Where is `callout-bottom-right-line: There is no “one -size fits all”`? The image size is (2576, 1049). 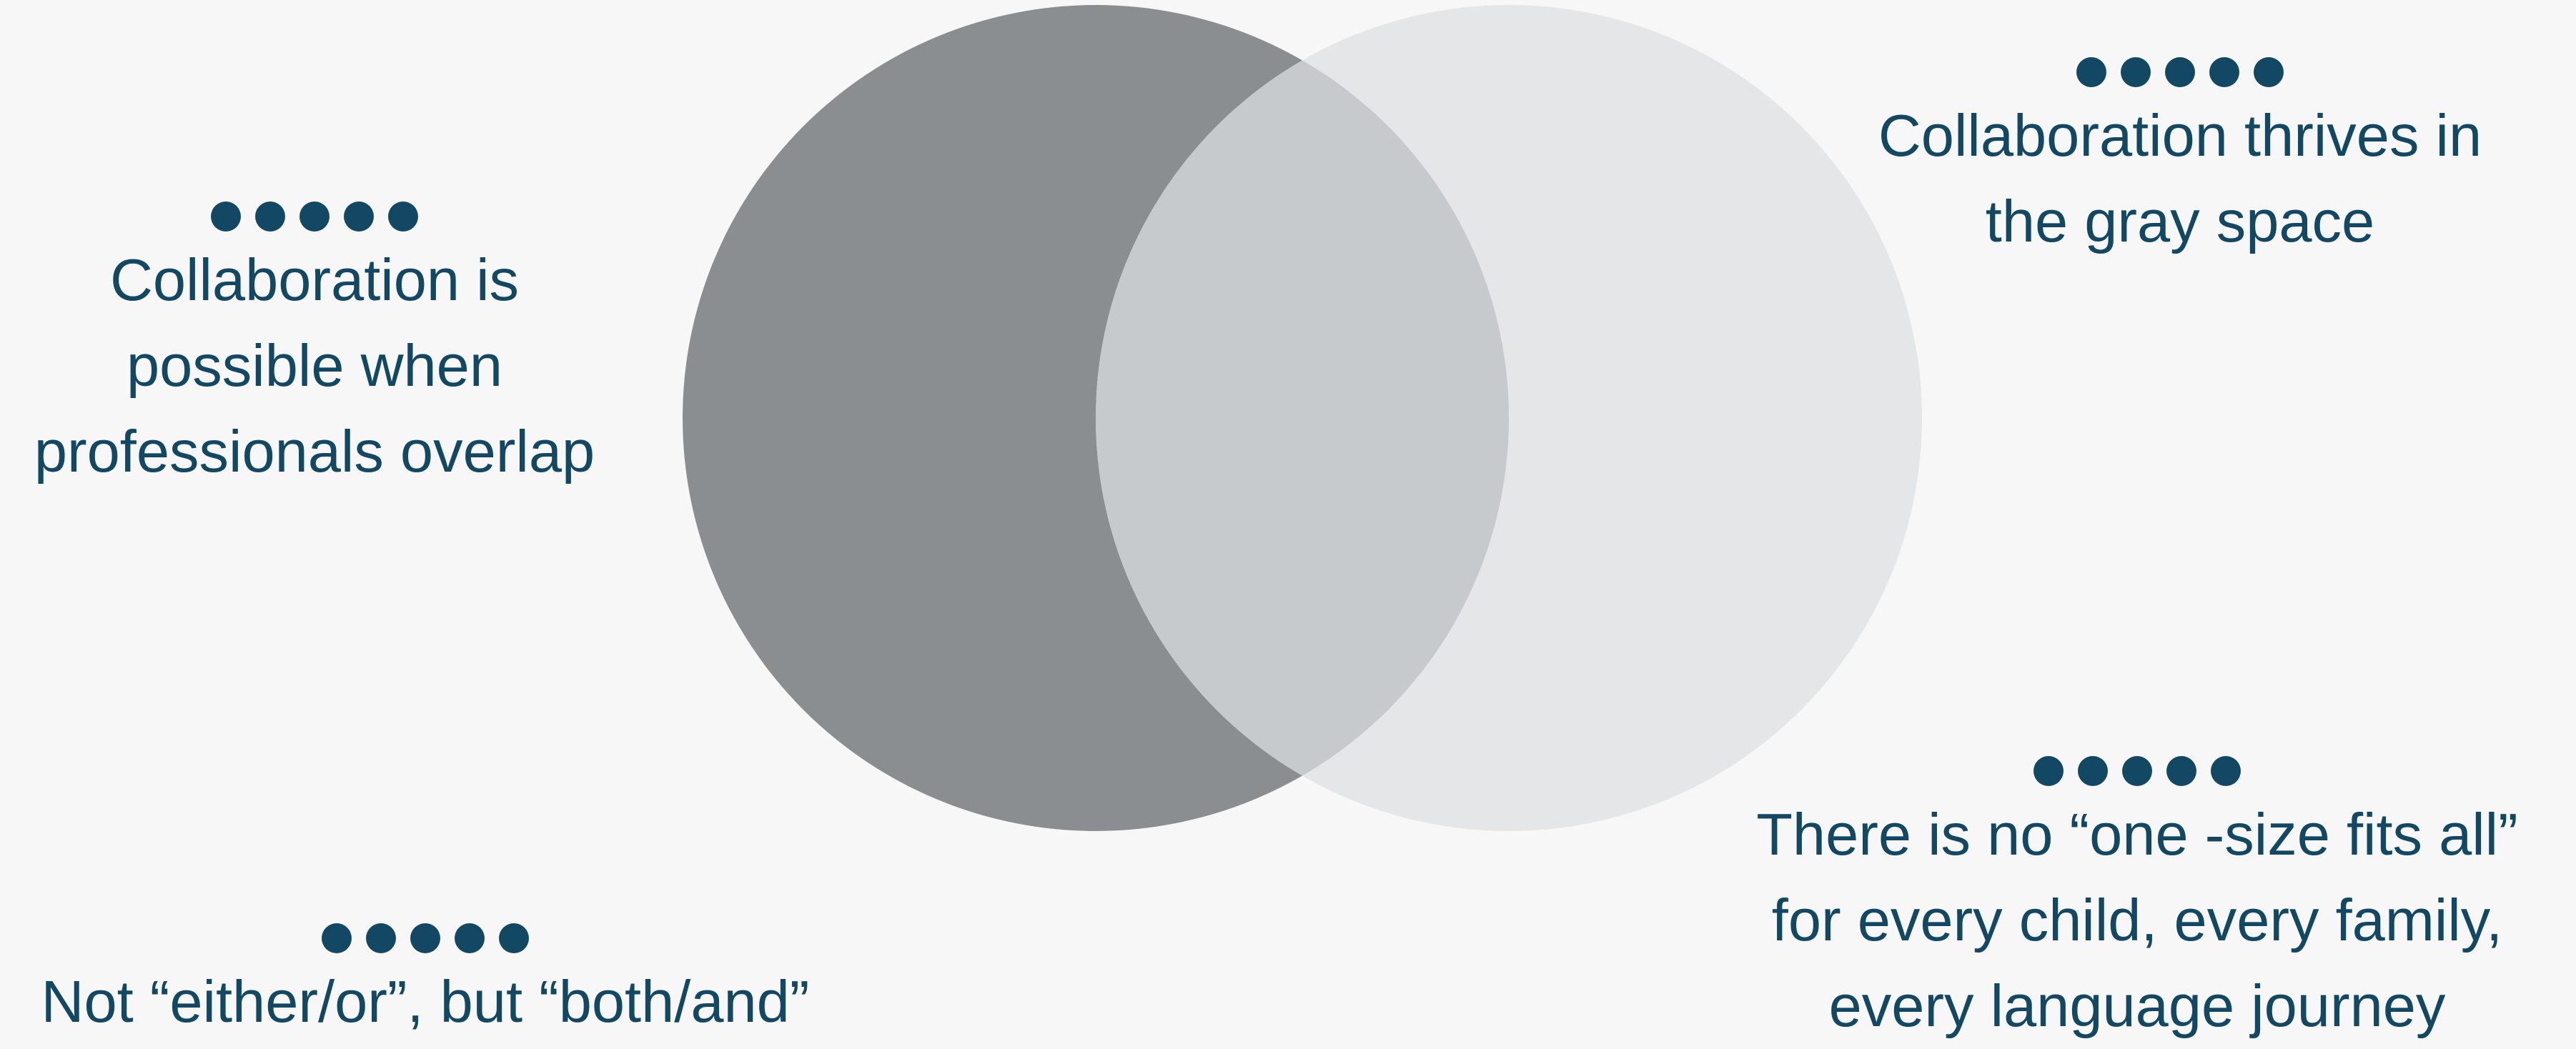
callout-bottom-right-line: There is no “one -size fits all” is located at coordinates (2137, 834).